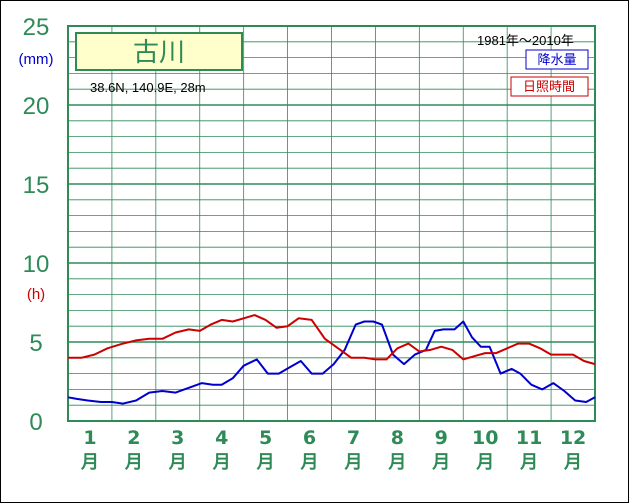  I want to click on title-box, so click(159, 51).